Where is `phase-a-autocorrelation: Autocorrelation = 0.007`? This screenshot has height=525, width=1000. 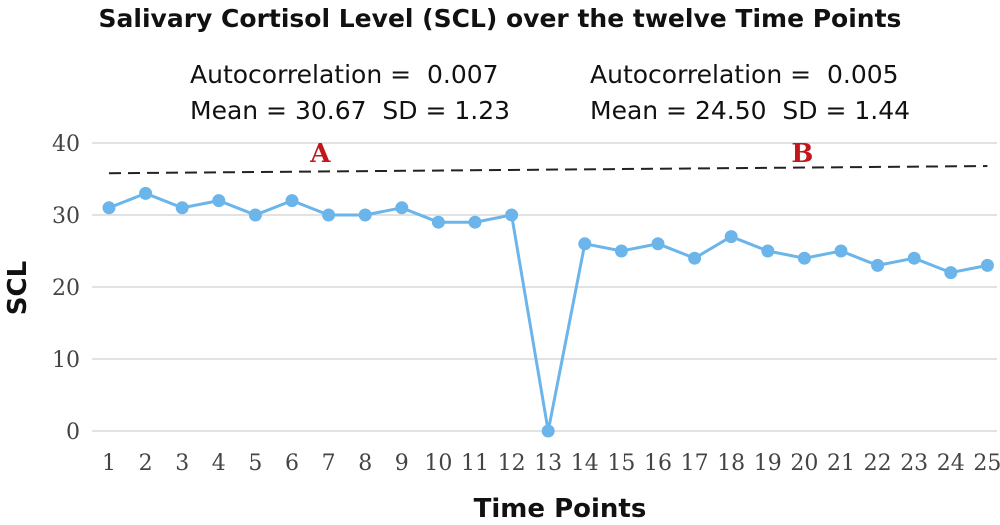
phase-a-autocorrelation: Autocorrelation = 0.007 is located at coordinates (344, 74).